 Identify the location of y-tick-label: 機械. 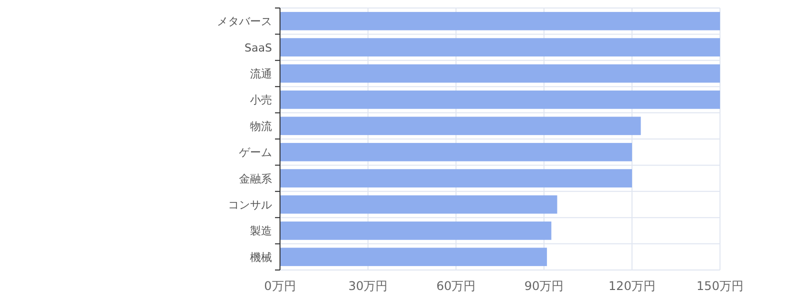
(261, 257).